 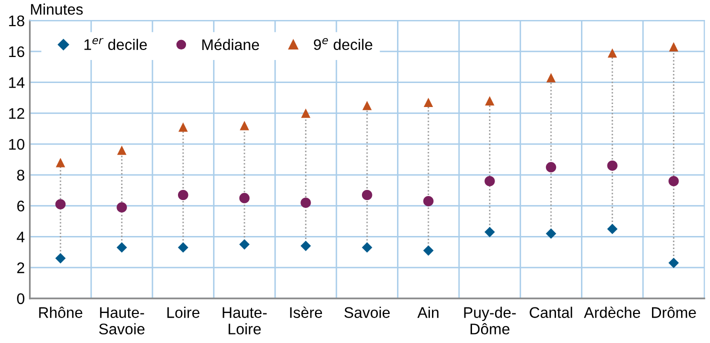 What do you see at coordinates (612, 312) in the screenshot?
I see `x-tick-label: Ardèche` at bounding box center [612, 312].